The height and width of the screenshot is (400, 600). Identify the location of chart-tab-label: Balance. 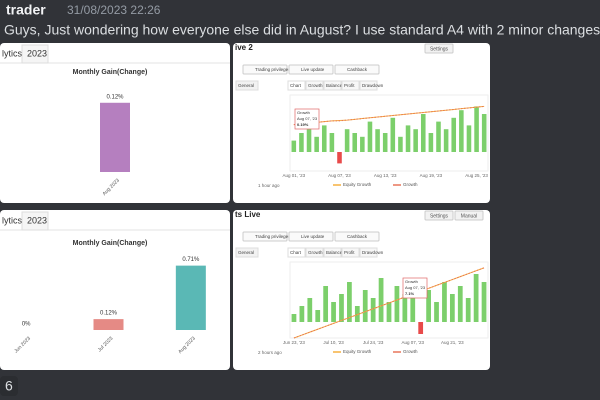
(334, 85).